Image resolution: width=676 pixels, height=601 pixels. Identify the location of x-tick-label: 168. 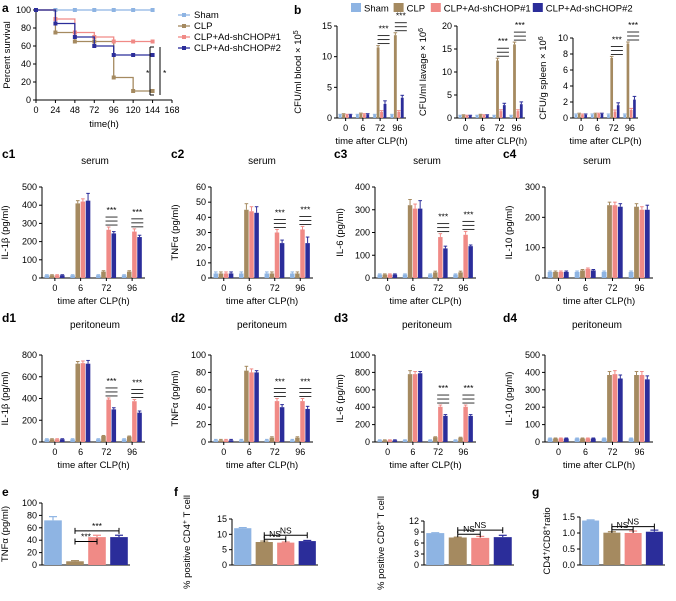
(171, 110).